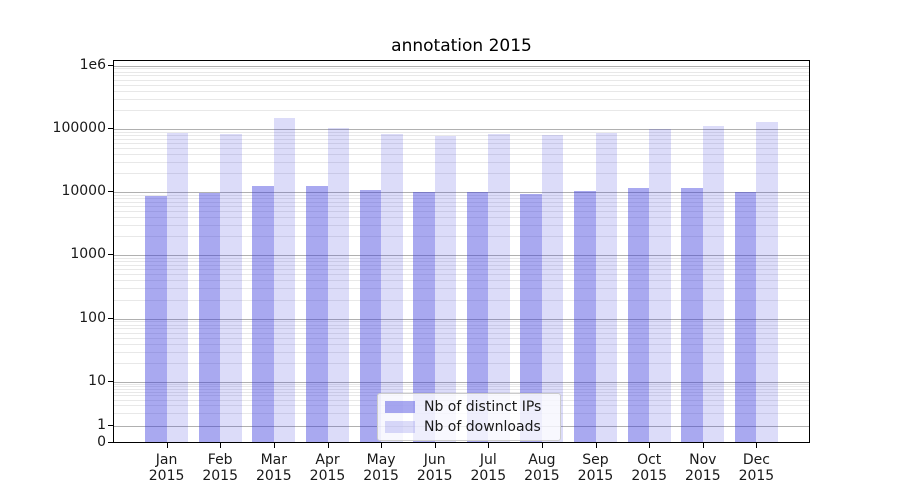  I want to click on bar-ips-jan, so click(156, 318).